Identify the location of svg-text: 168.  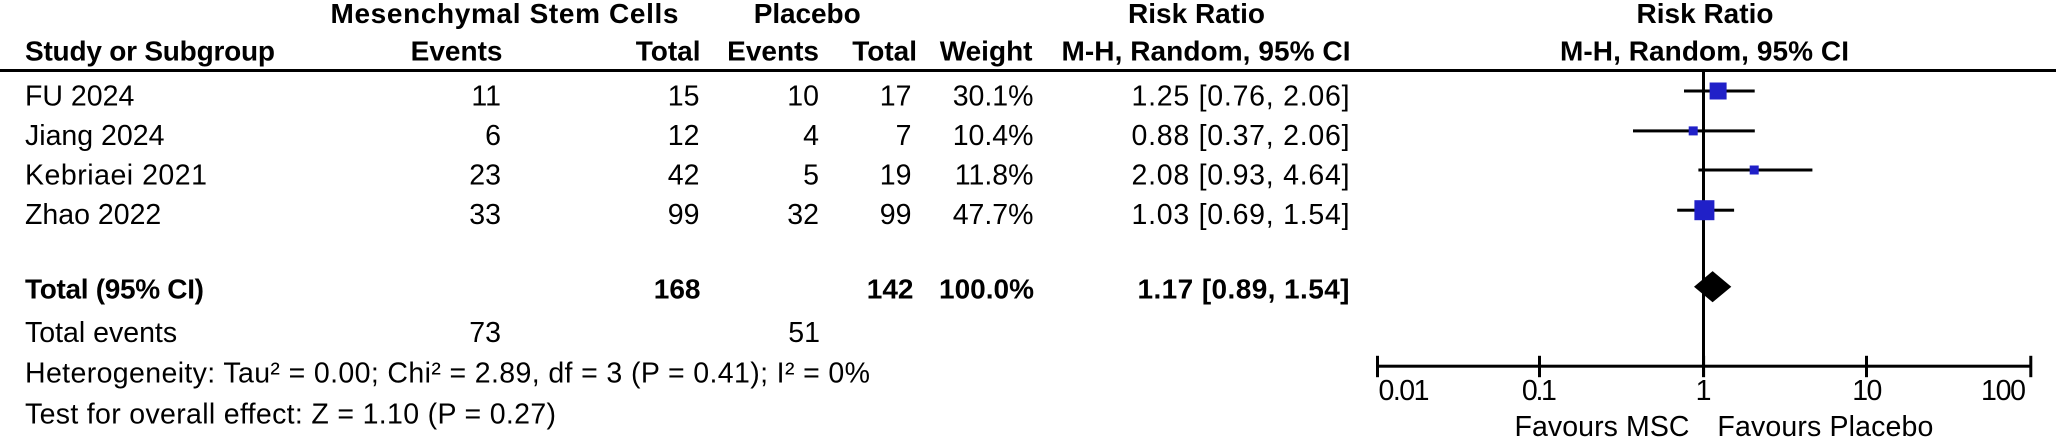
(677, 288).